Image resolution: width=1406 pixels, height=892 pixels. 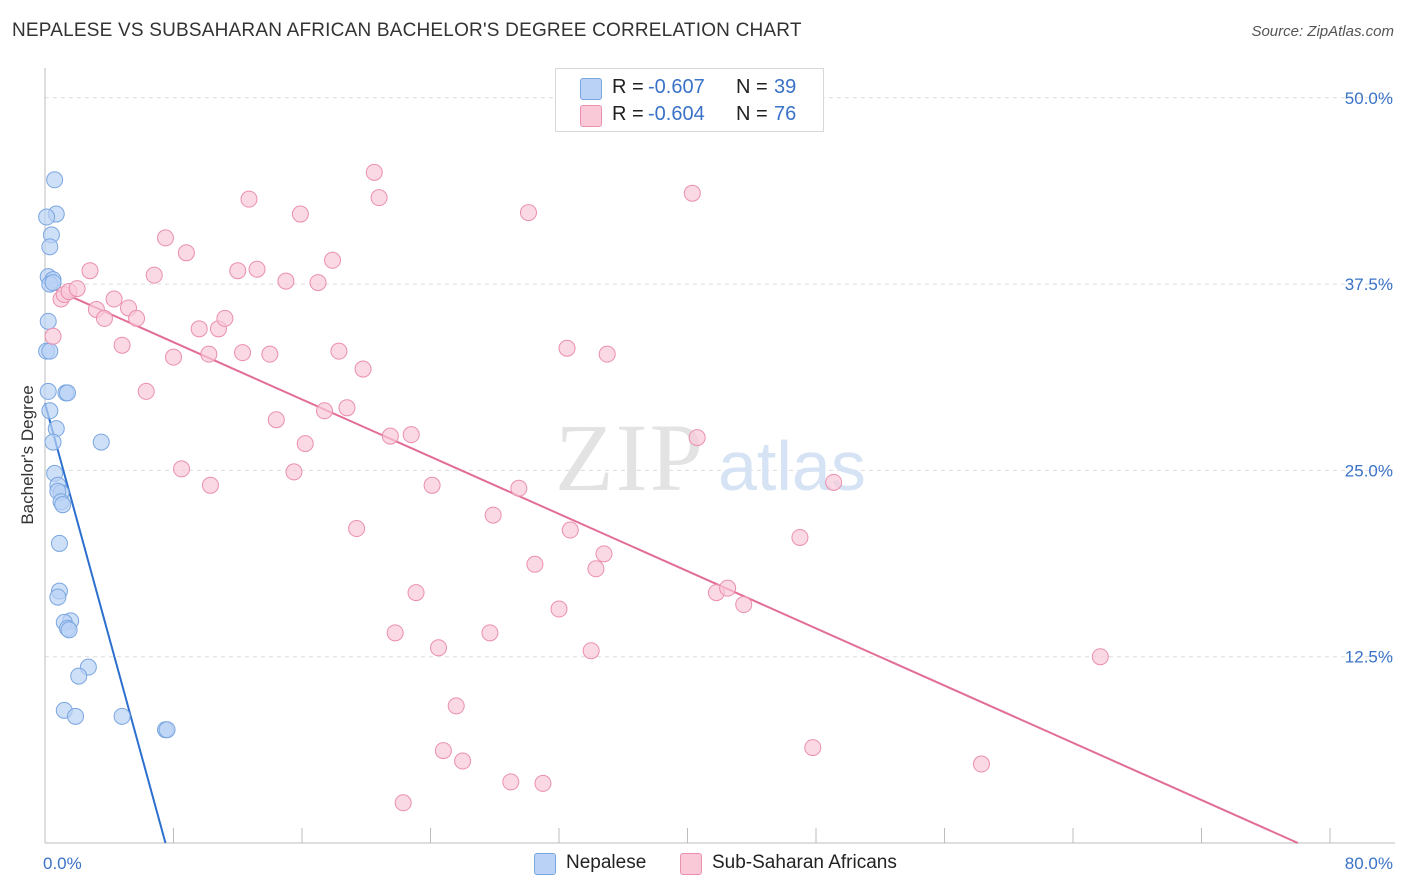 What do you see at coordinates (105, 623) in the screenshot?
I see `nepalese-trend-line` at bounding box center [105, 623].